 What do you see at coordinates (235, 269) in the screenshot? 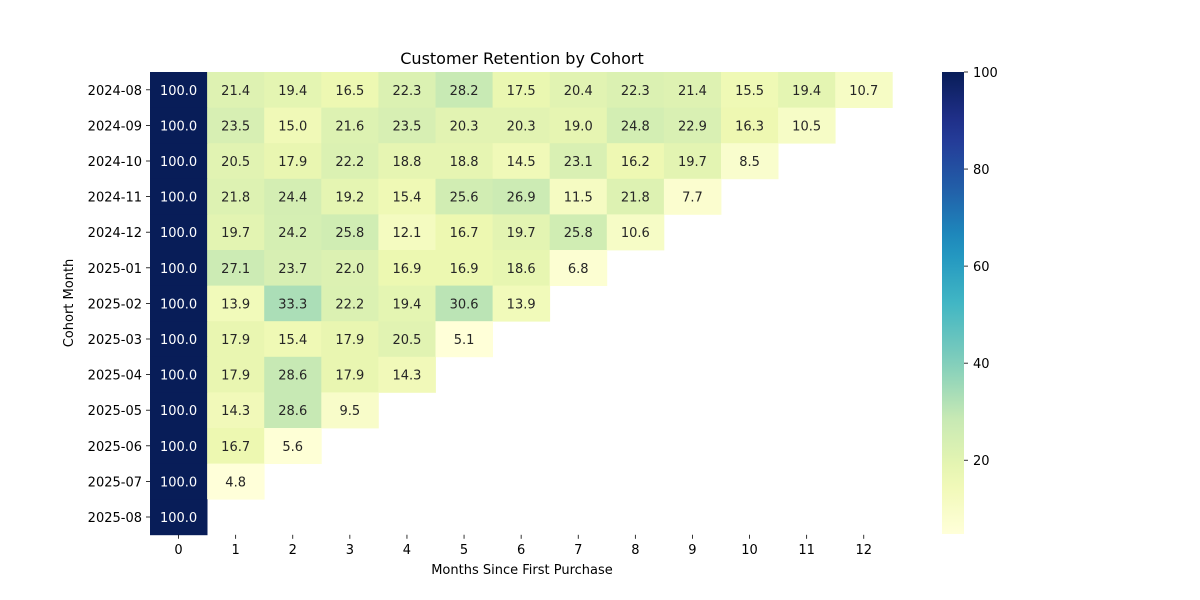
I see `cell-value-label: 27.1` at bounding box center [235, 269].